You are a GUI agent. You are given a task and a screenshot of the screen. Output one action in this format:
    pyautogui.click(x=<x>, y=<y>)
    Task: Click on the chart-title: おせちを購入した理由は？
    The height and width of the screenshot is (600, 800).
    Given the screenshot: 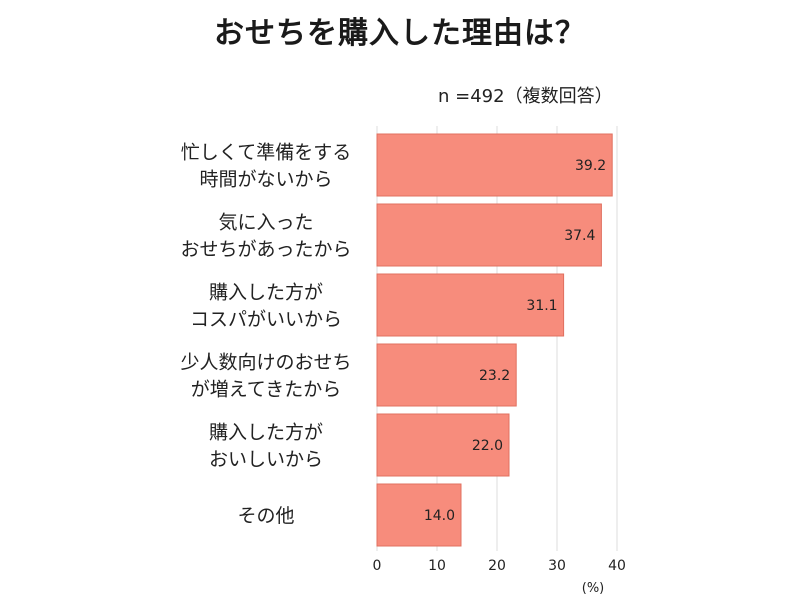 What is the action you would take?
    pyautogui.click(x=400, y=33)
    